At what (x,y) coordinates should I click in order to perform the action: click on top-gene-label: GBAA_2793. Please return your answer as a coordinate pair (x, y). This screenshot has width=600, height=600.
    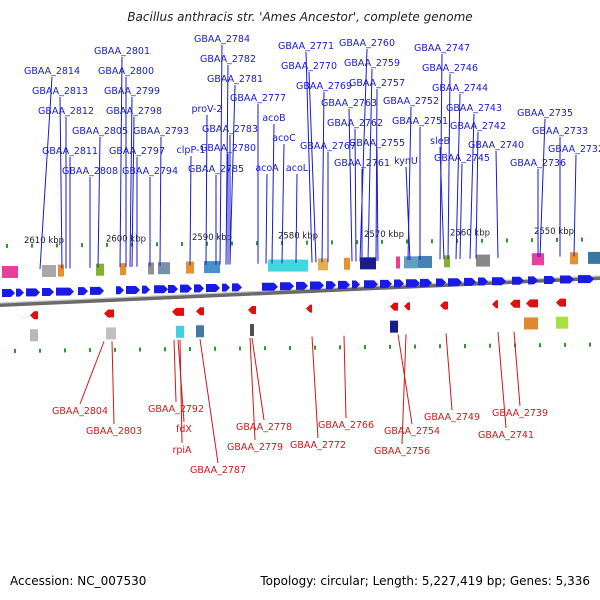
    Looking at the image, I should click on (161, 131).